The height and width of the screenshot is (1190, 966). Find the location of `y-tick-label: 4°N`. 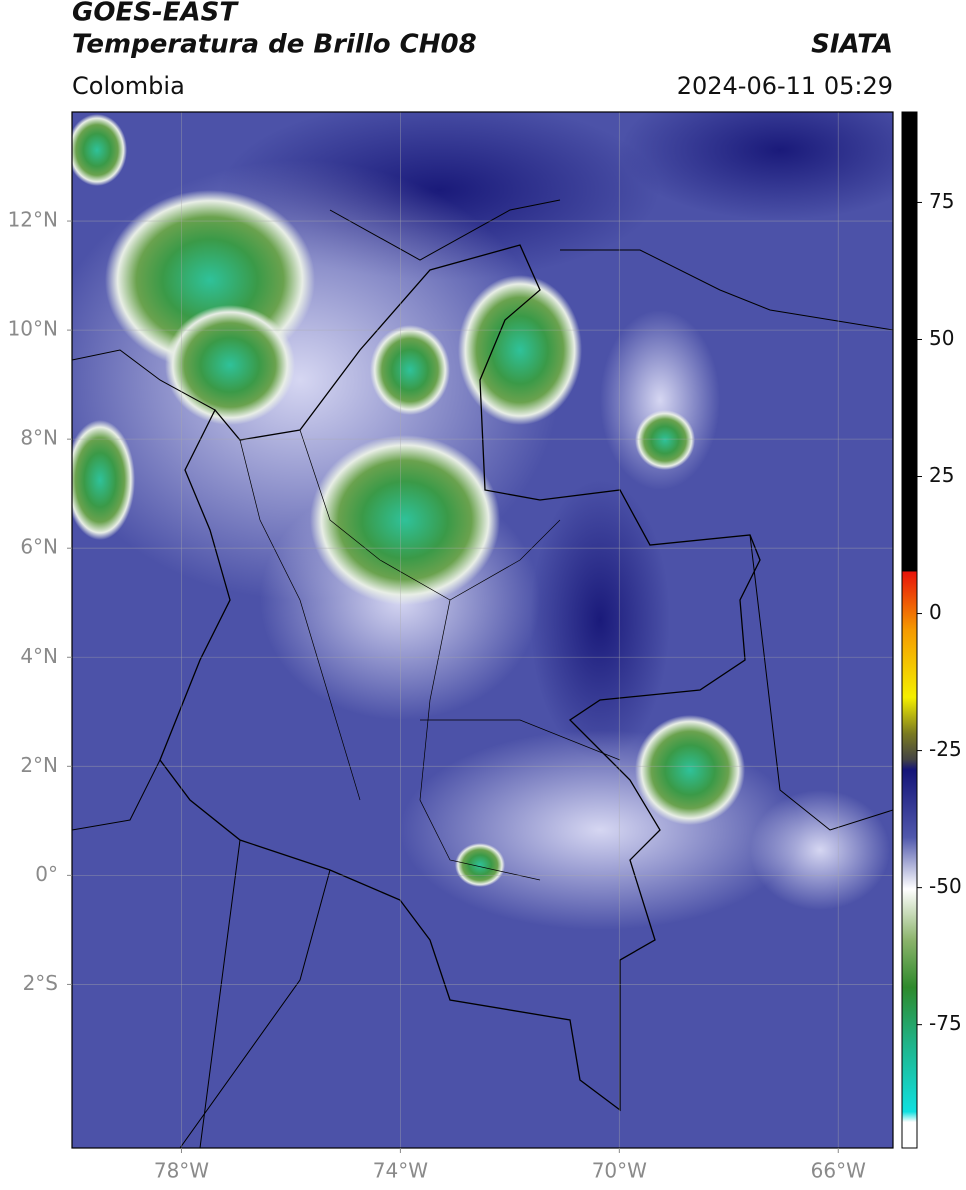

y-tick-label: 4°N is located at coordinates (39, 656).